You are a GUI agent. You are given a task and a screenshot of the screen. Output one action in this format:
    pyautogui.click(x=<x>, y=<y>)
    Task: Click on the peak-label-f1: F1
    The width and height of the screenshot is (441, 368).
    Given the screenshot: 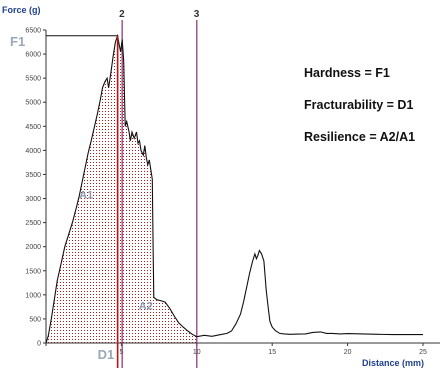 What is the action you would take?
    pyautogui.click(x=17, y=41)
    